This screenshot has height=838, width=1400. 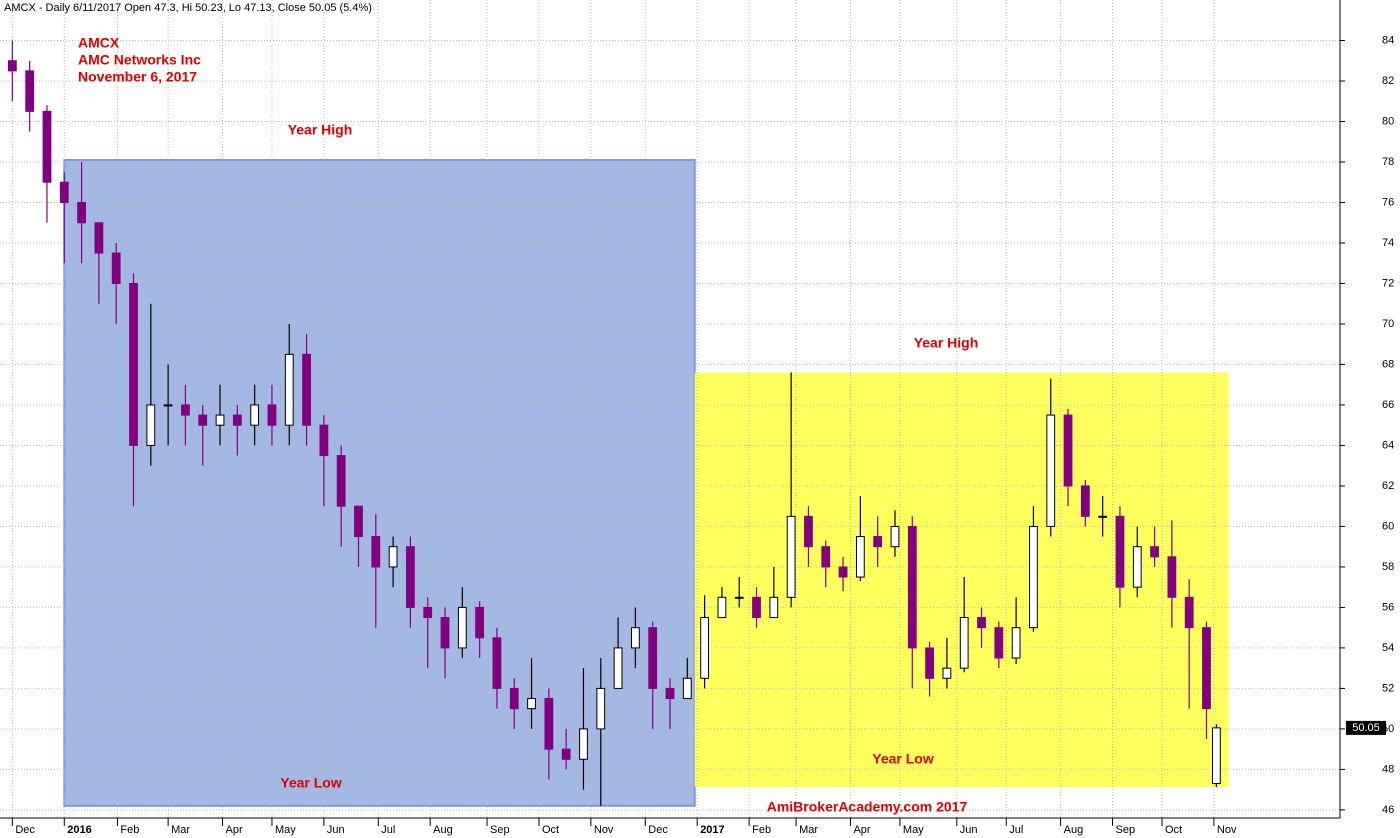 What do you see at coordinates (867, 807) in the screenshot?
I see `watermark: AmiBrokerAcademy.com 2017` at bounding box center [867, 807].